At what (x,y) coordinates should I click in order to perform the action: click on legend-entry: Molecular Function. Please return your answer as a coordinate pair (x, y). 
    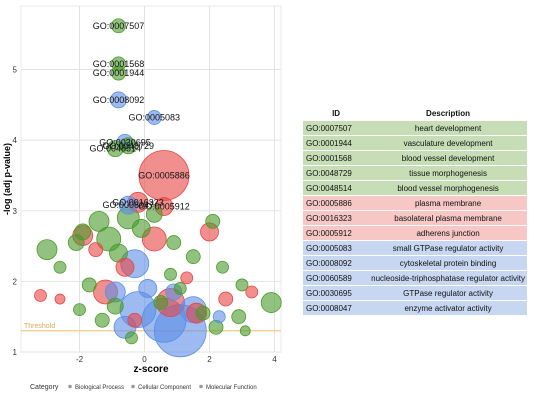
    Looking at the image, I should click on (231, 388).